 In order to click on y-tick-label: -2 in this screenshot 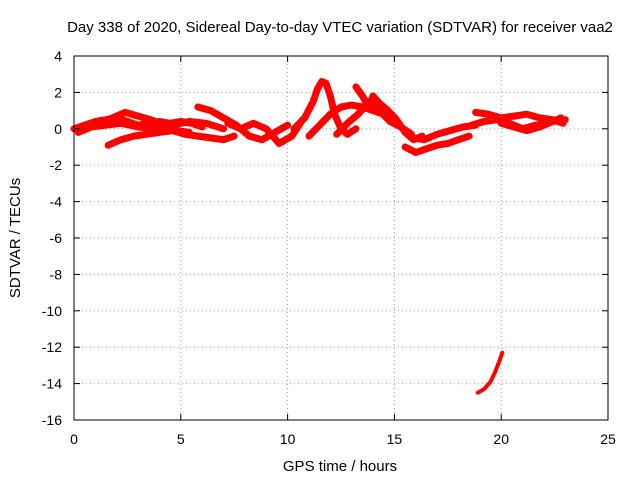, I will do `click(56, 165)`.